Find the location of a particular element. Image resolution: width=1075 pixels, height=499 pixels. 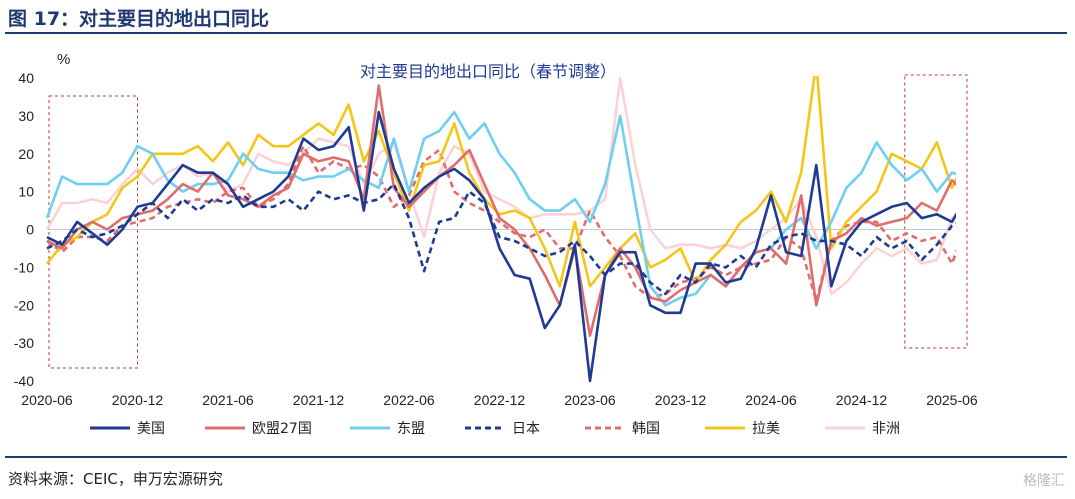

x-tick-label: 2022-06 is located at coordinates (409, 400).